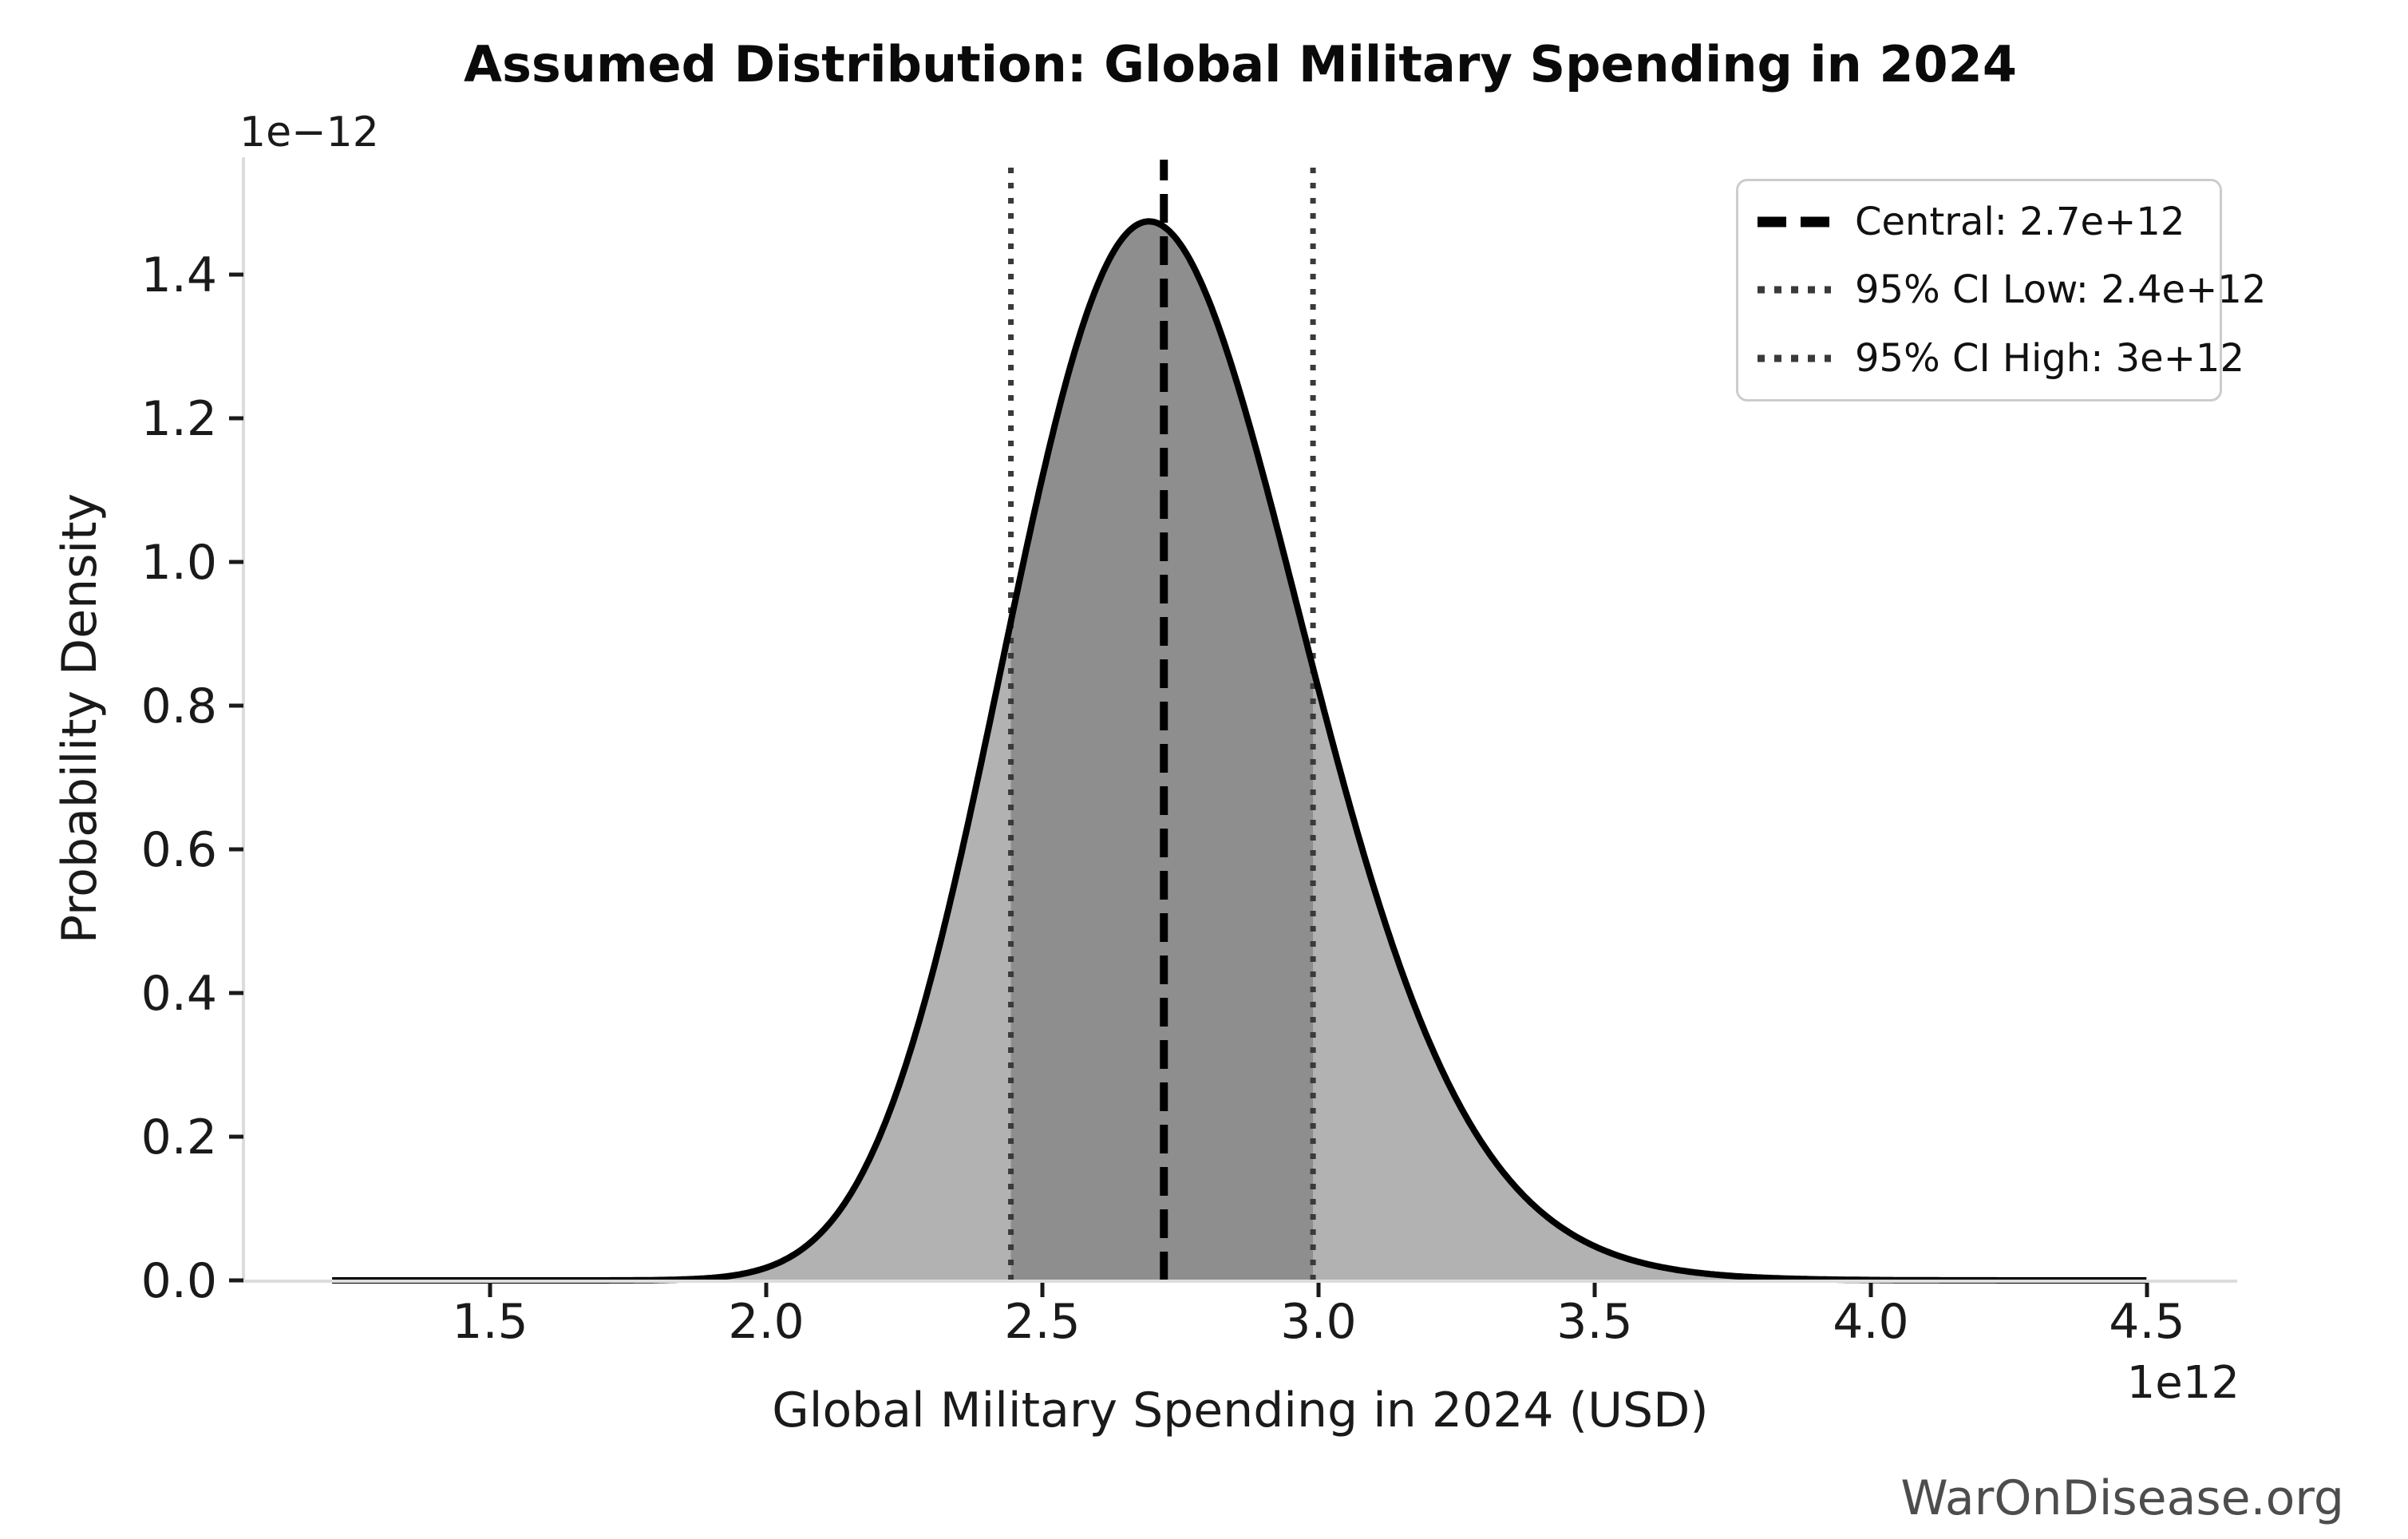  Describe the element at coordinates (1240, 1410) in the screenshot. I see `x-axis-label: Global Military Spending in 2024 (USD)` at that location.